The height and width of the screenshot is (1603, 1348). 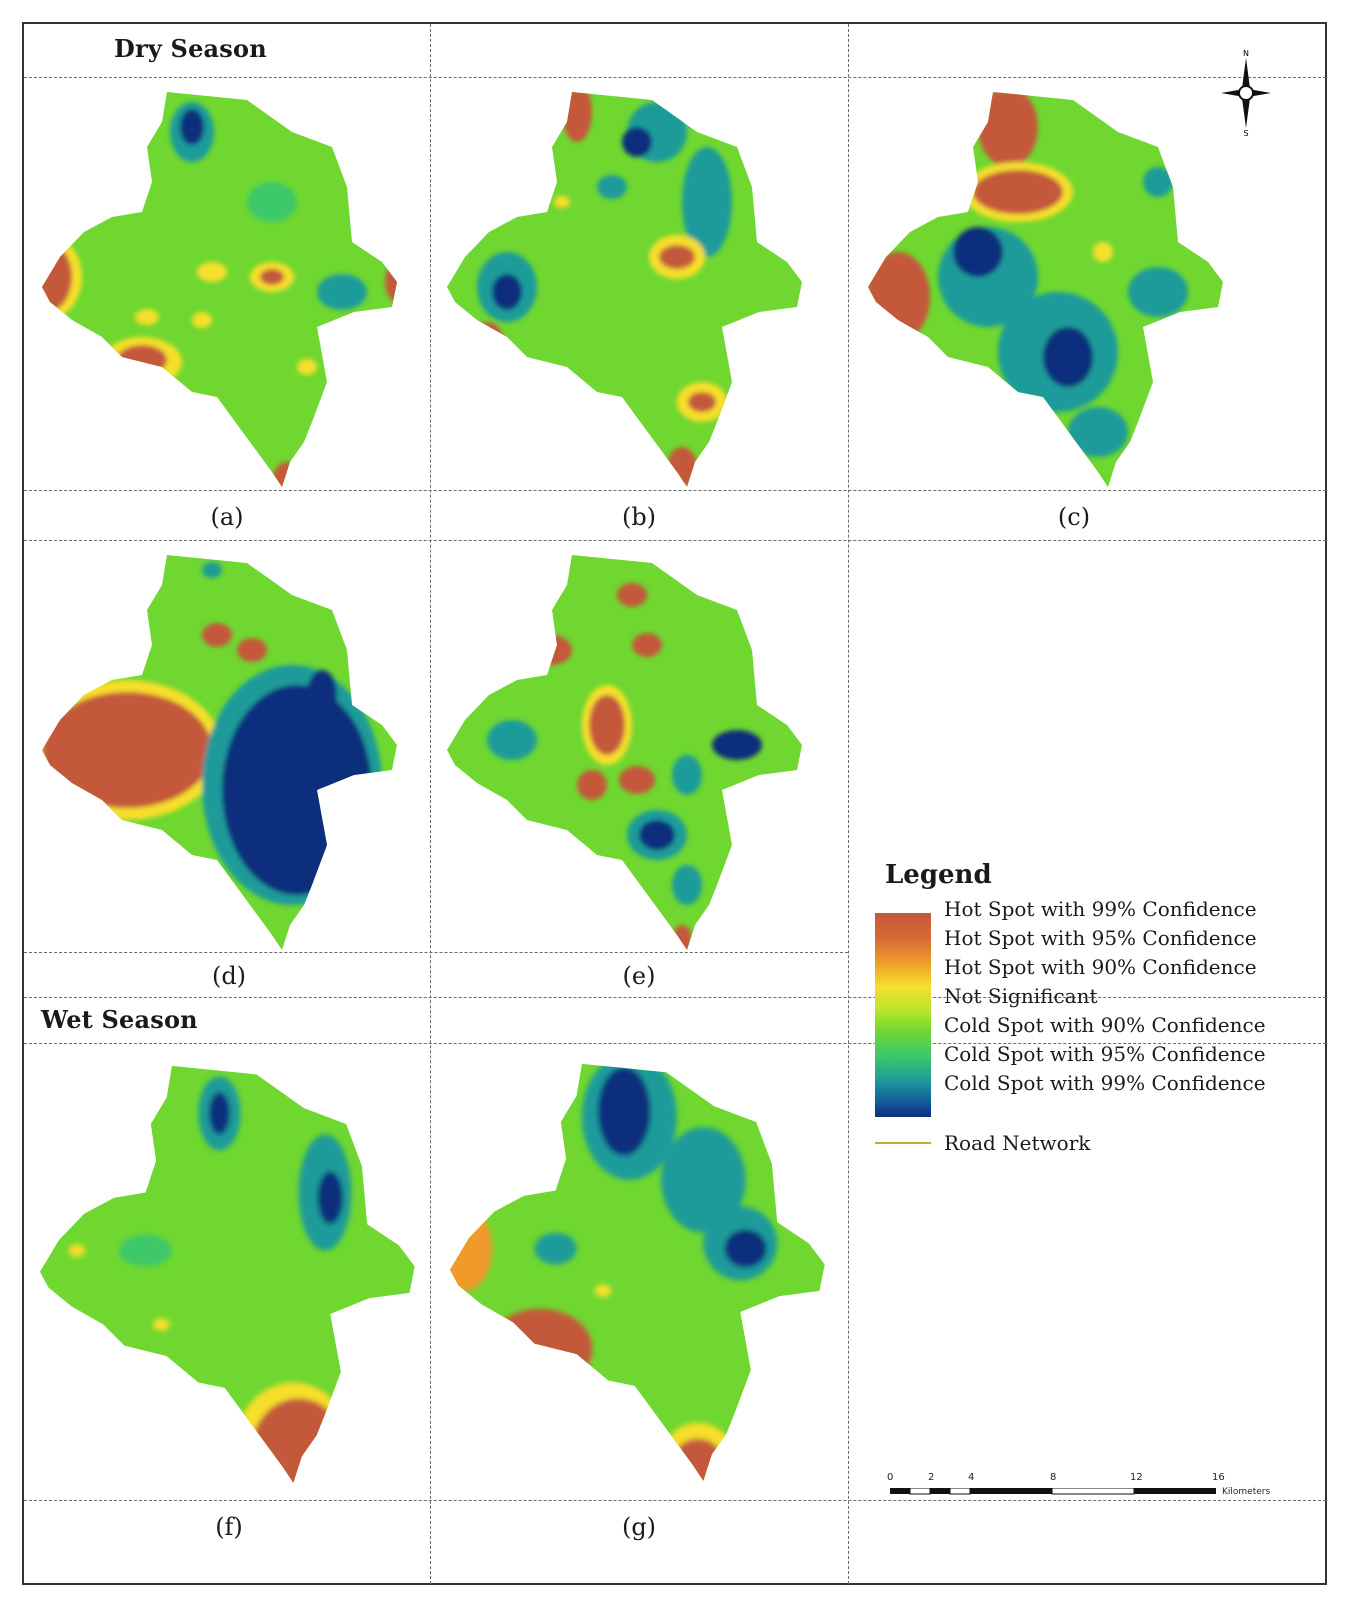 What do you see at coordinates (624, 289) in the screenshot?
I see `map-panel-b` at bounding box center [624, 289].